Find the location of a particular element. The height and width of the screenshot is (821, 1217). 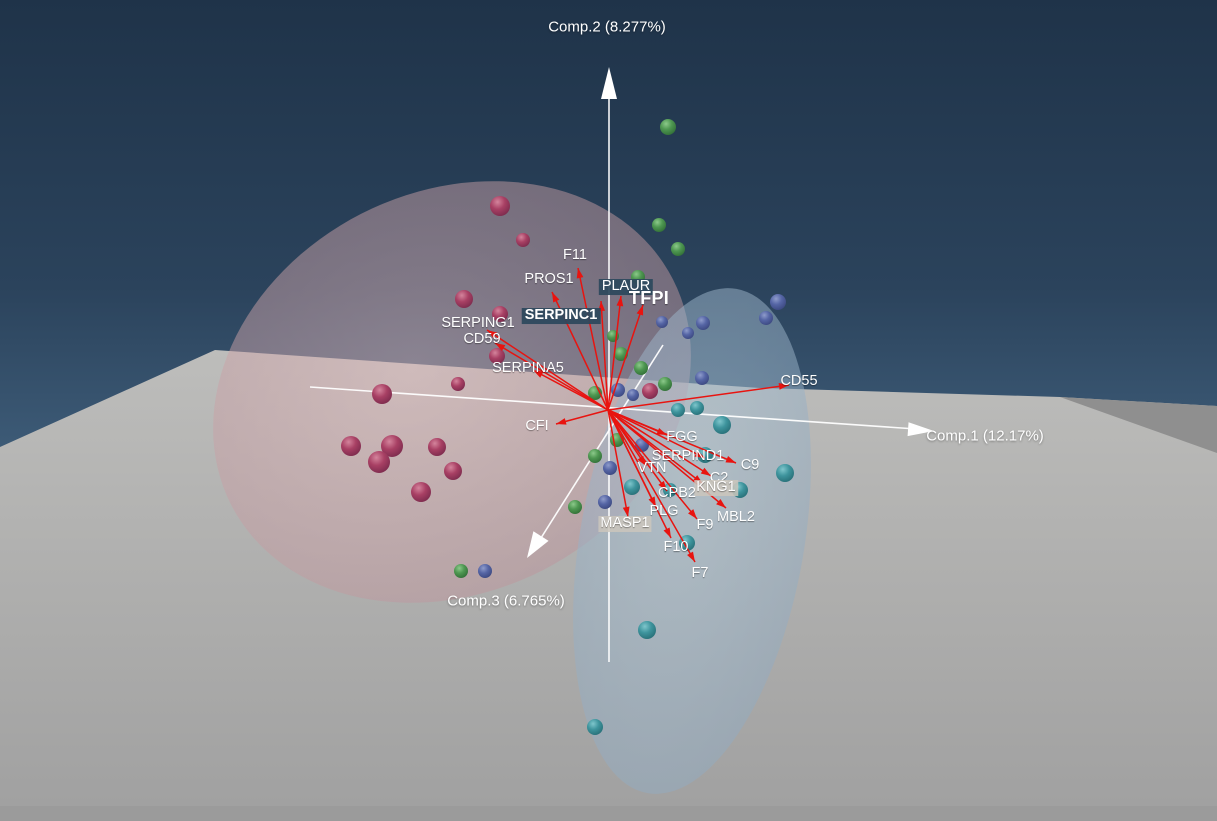

loading-label-plaur: PLAUR is located at coordinates (626, 286).